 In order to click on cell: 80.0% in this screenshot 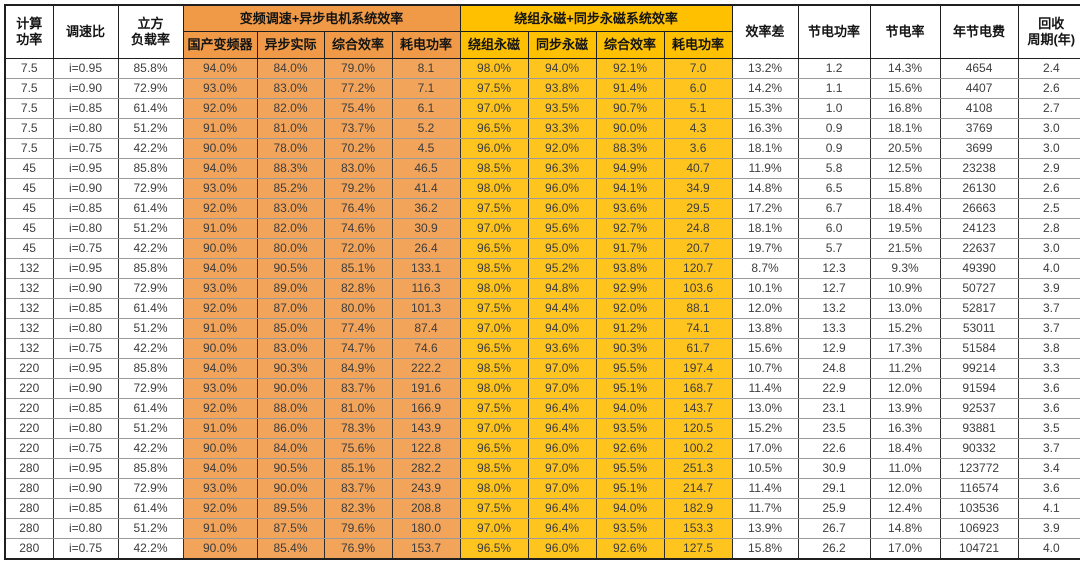, I will do `click(358, 308)`.